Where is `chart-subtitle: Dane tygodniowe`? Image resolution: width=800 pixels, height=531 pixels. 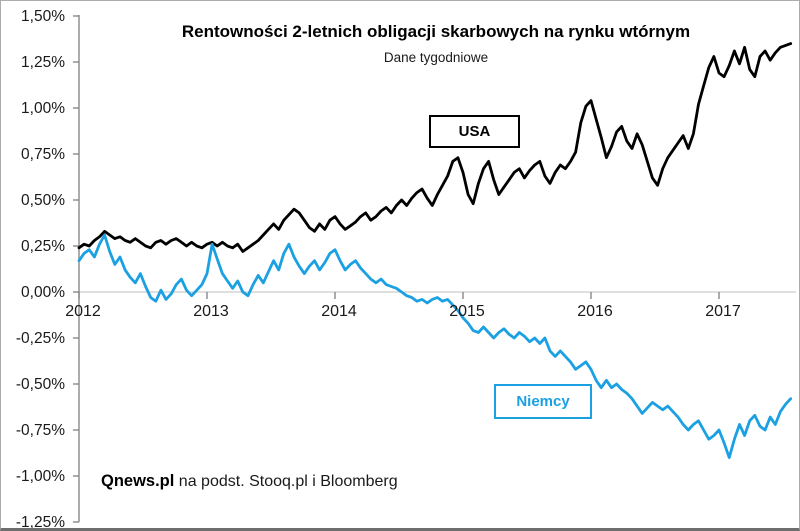
chart-subtitle: Dane tygodniowe is located at coordinates (436, 57).